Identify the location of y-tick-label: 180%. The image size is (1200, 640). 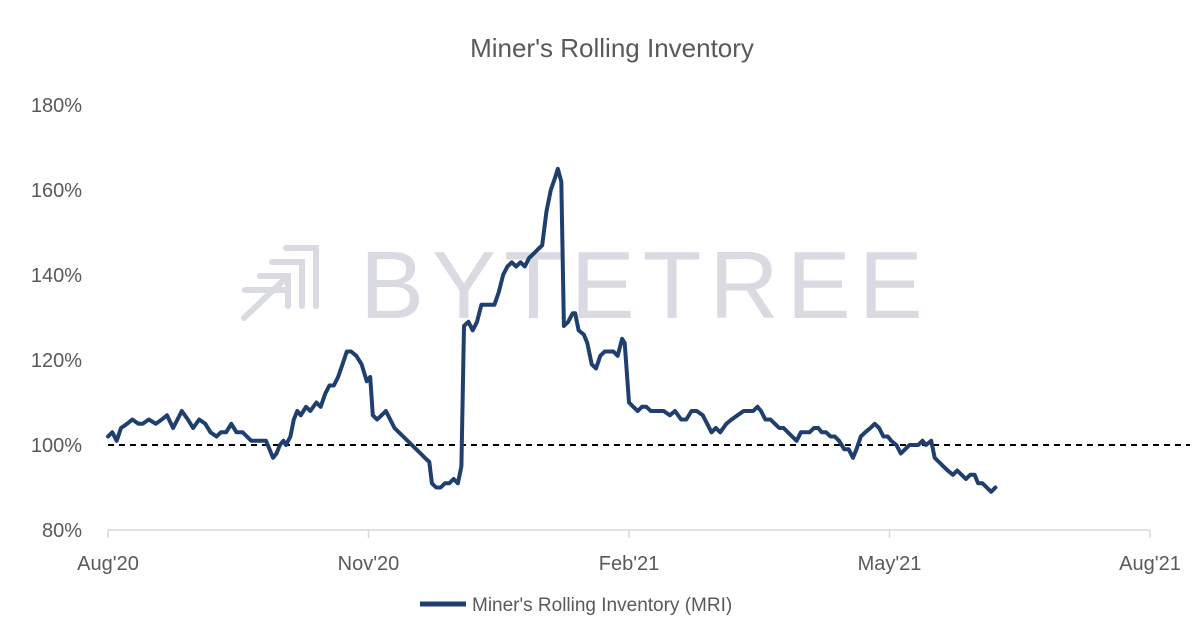
(56, 106).